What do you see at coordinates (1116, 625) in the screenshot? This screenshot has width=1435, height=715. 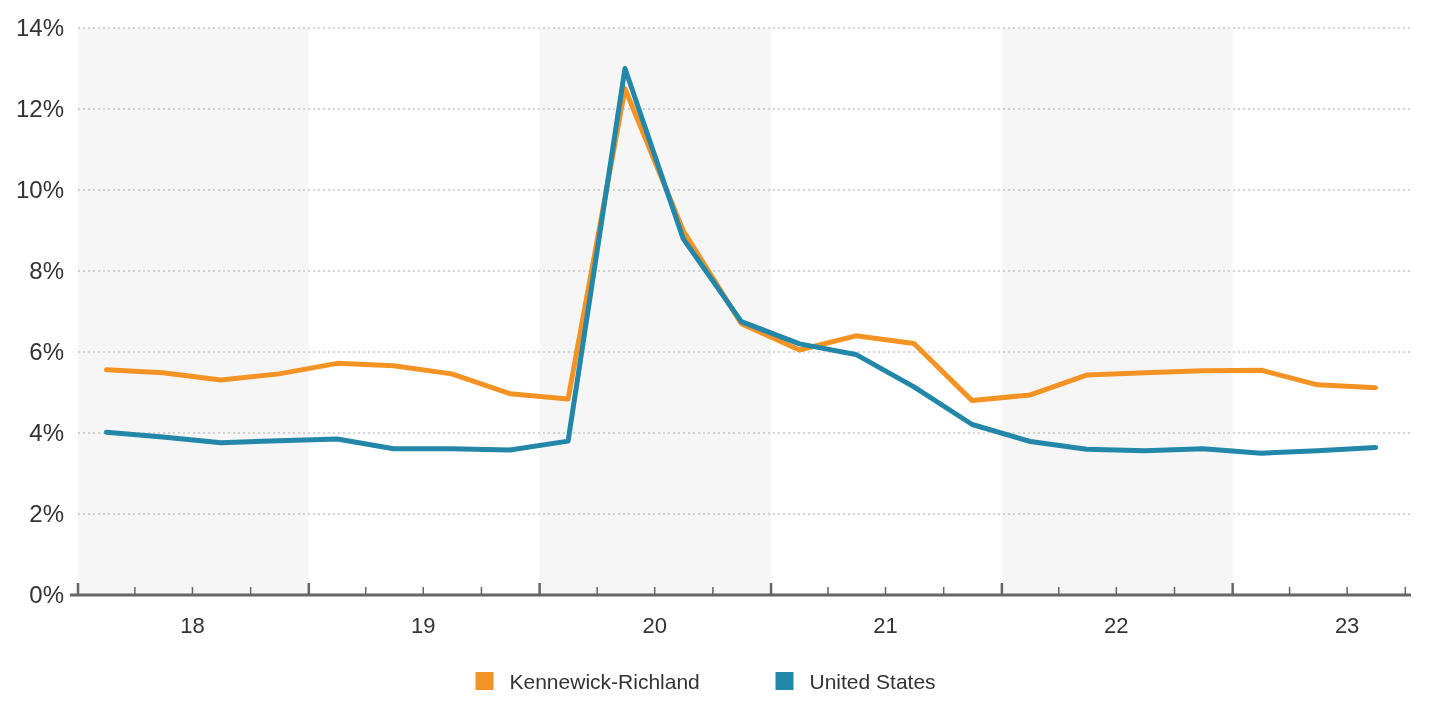 I see `x-tick-label: 22` at bounding box center [1116, 625].